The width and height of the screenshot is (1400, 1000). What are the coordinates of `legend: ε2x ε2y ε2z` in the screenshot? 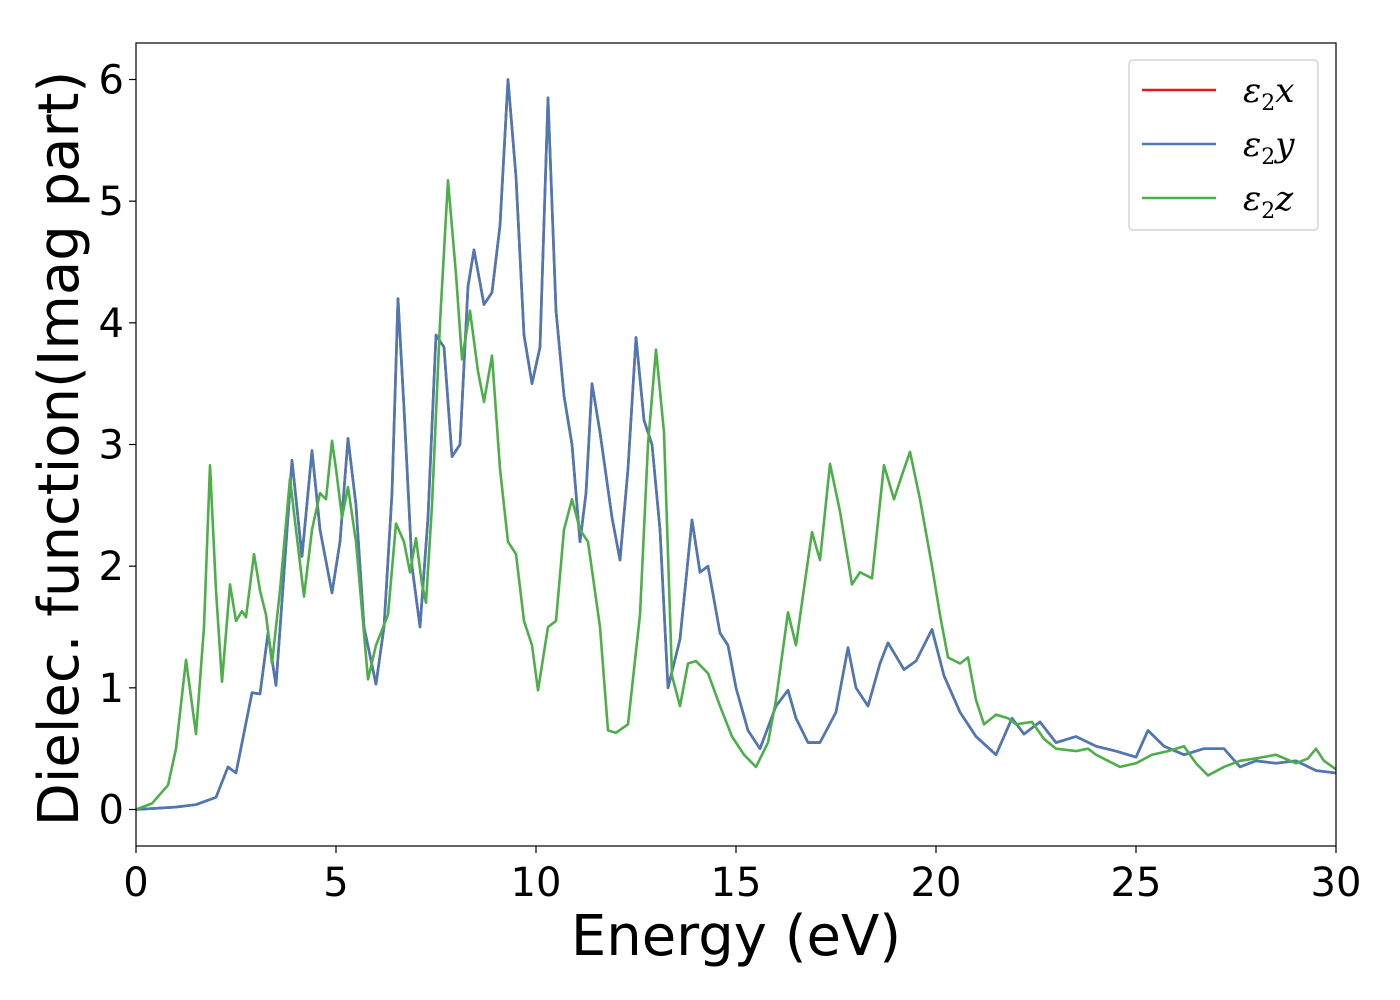 It's located at (1223, 145).